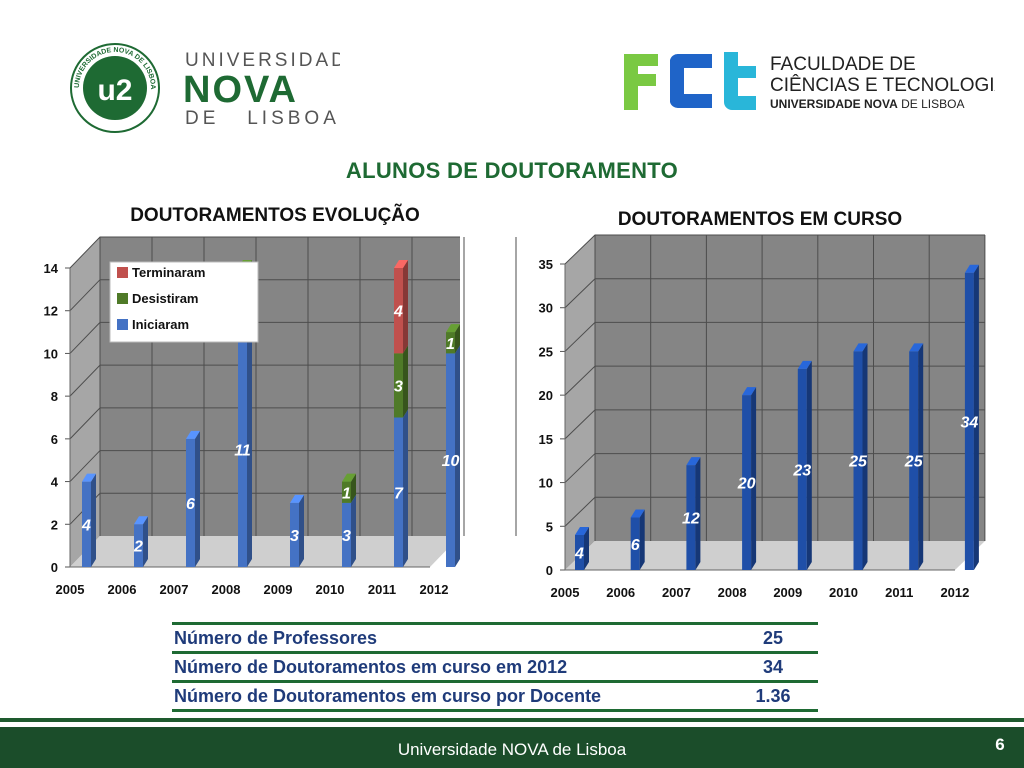  What do you see at coordinates (882, 85) in the screenshot?
I see `fct-logo-line2: CIÊNCIAS E TECNOLOGIA` at bounding box center [882, 85].